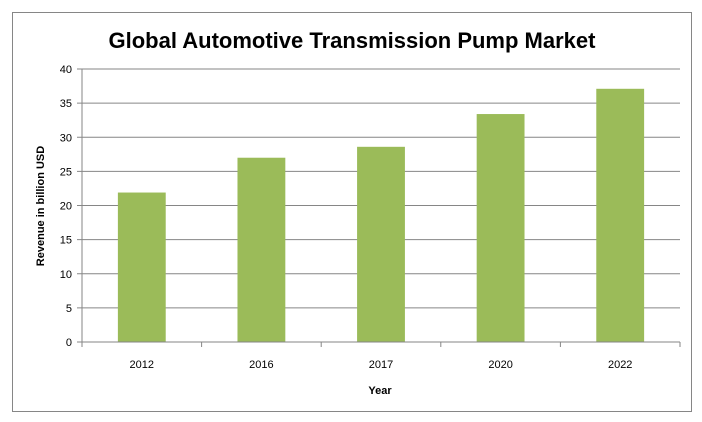 This screenshot has width=702, height=422. What do you see at coordinates (620, 215) in the screenshot?
I see `bar-2022` at bounding box center [620, 215].